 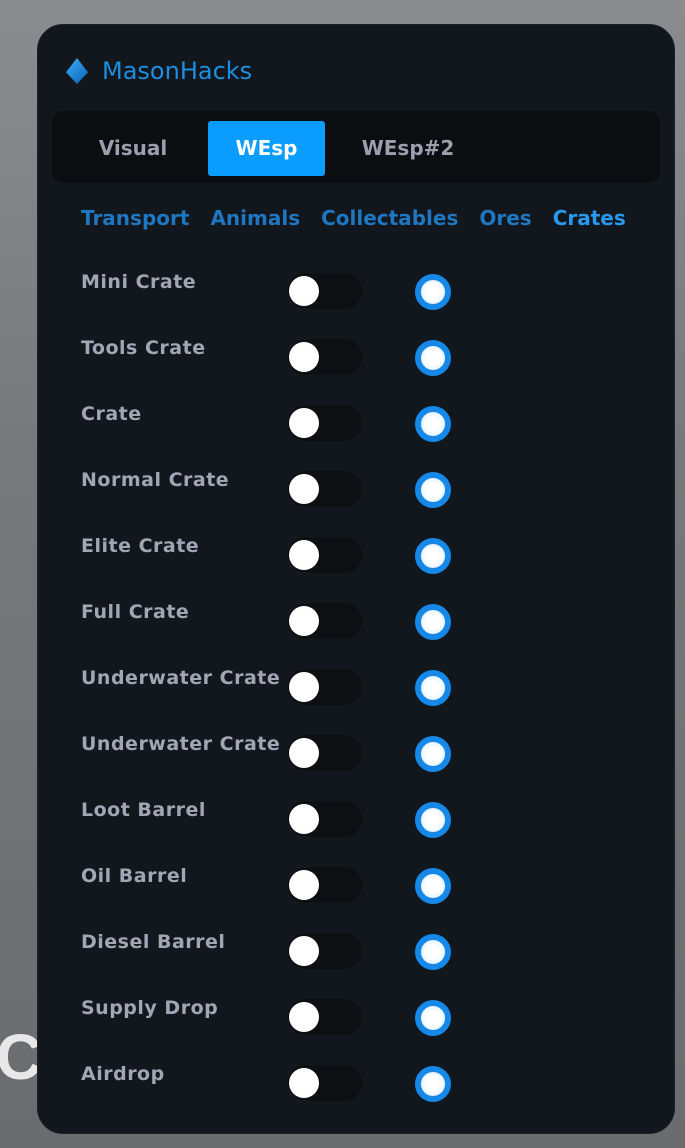 I want to click on item-label: Airdrop, so click(x=123, y=1074).